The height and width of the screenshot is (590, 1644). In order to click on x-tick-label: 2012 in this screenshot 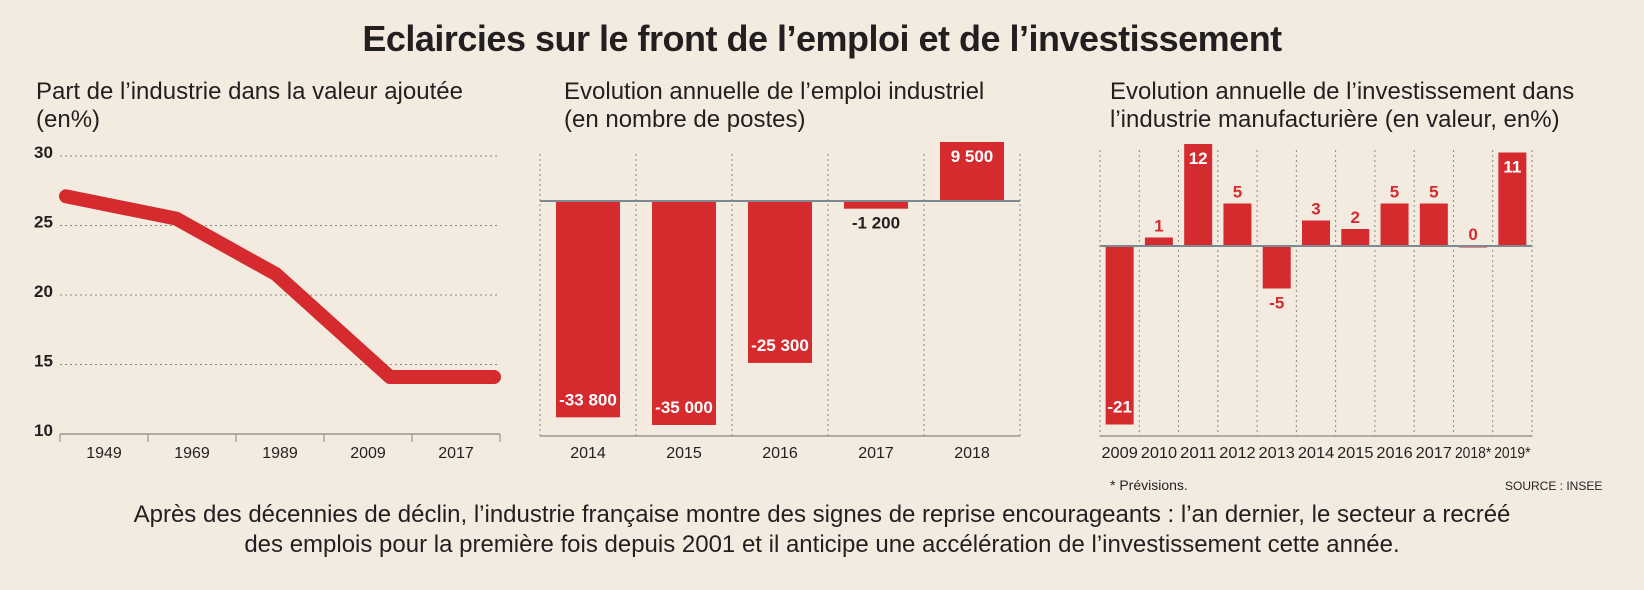, I will do `click(1237, 453)`.